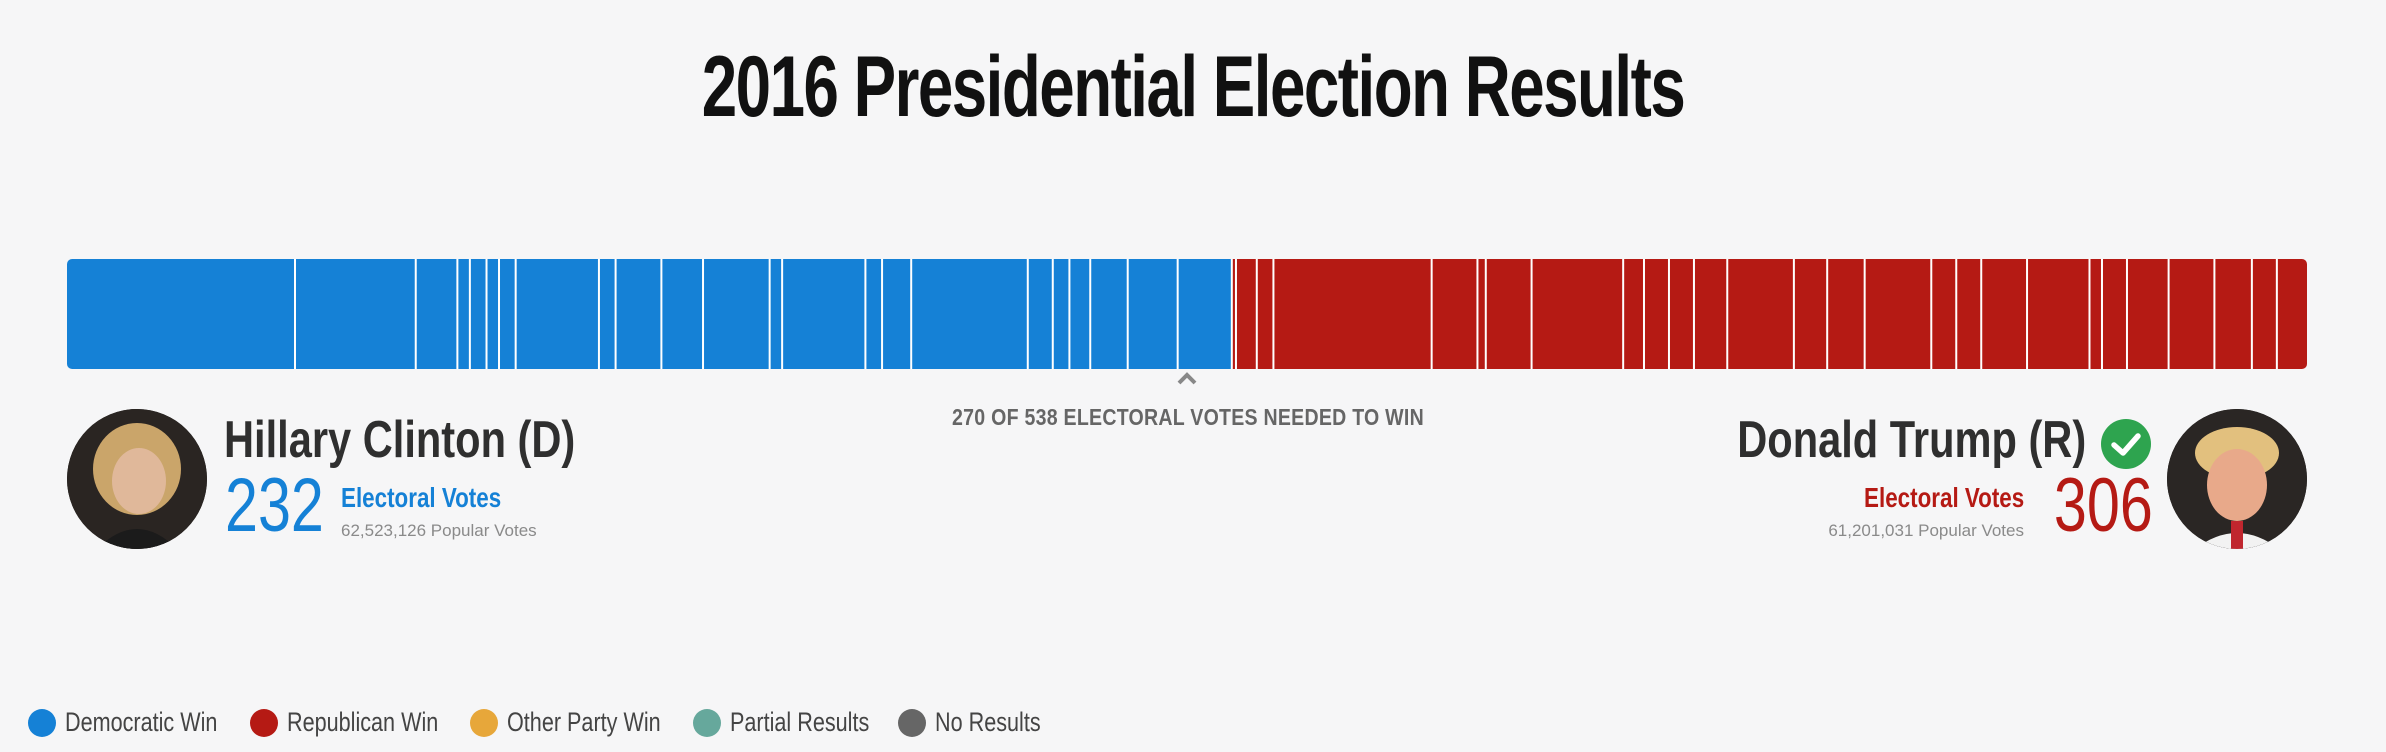 The image size is (2386, 752). I want to click on check-circle-icon, so click(2126, 444).